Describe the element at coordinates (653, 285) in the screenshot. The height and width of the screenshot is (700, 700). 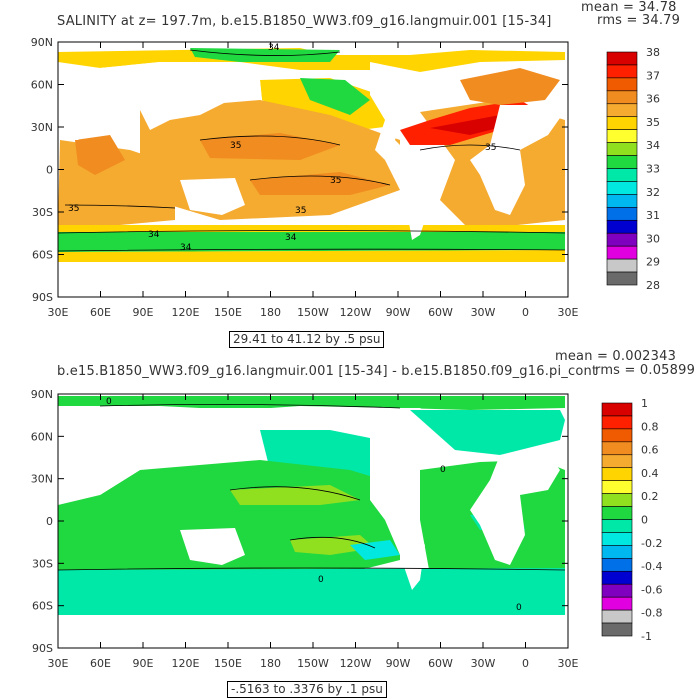
I see `colorbar-label: 28` at that location.